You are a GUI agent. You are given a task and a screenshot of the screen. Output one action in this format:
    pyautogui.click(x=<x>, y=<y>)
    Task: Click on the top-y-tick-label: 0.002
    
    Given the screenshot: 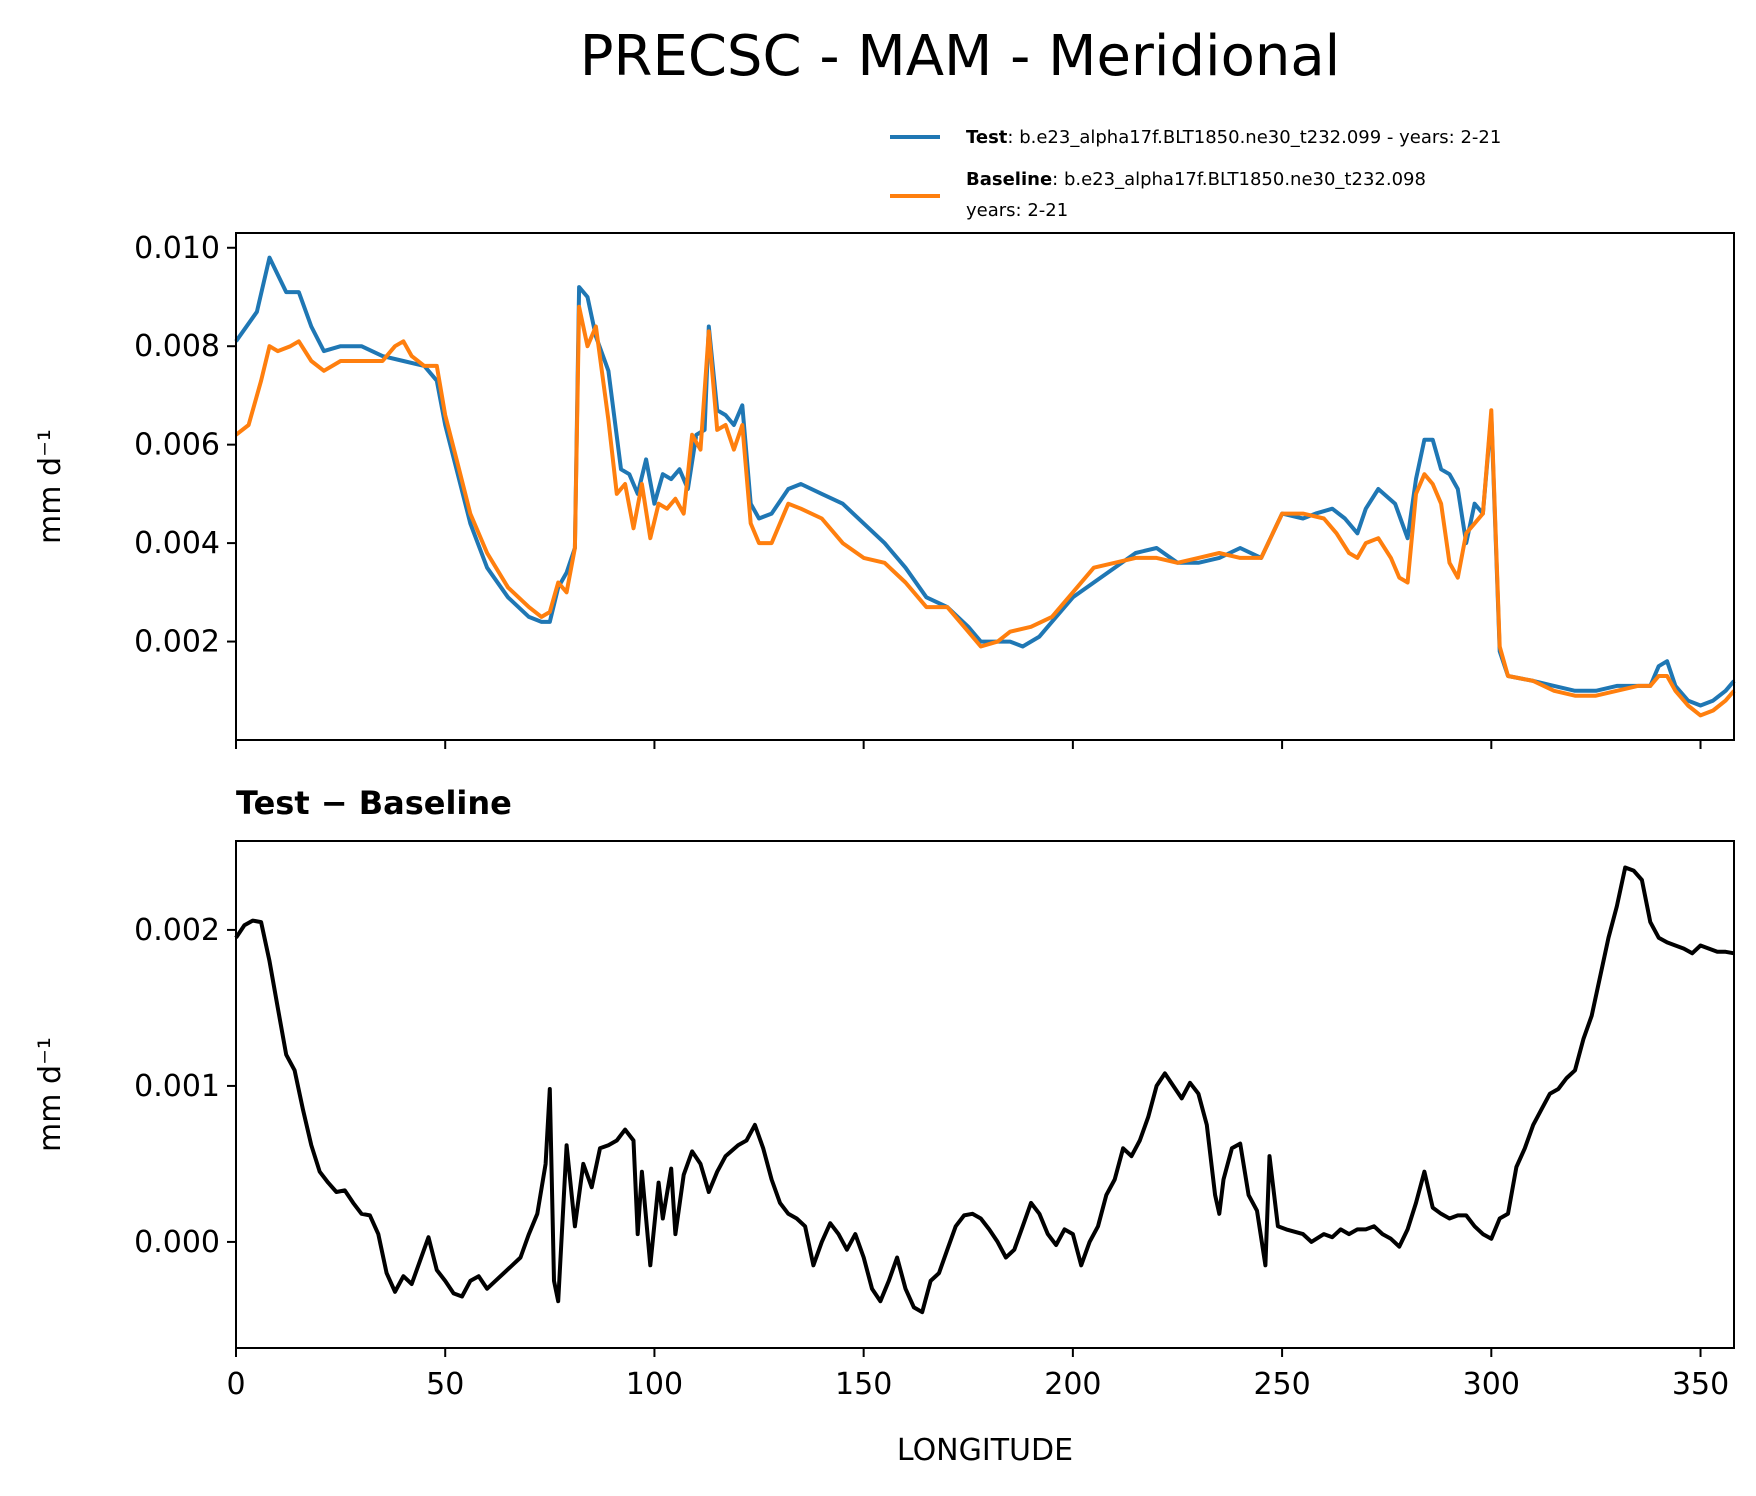 What is the action you would take?
    pyautogui.click(x=177, y=642)
    